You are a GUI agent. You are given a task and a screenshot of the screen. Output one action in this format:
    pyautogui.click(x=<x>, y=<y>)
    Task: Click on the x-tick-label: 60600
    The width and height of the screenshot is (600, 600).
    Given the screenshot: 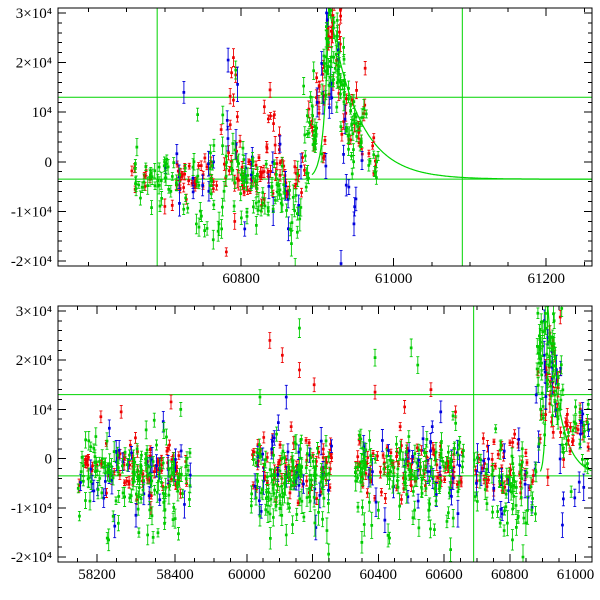 What is the action you would take?
    pyautogui.click(x=444, y=575)
    